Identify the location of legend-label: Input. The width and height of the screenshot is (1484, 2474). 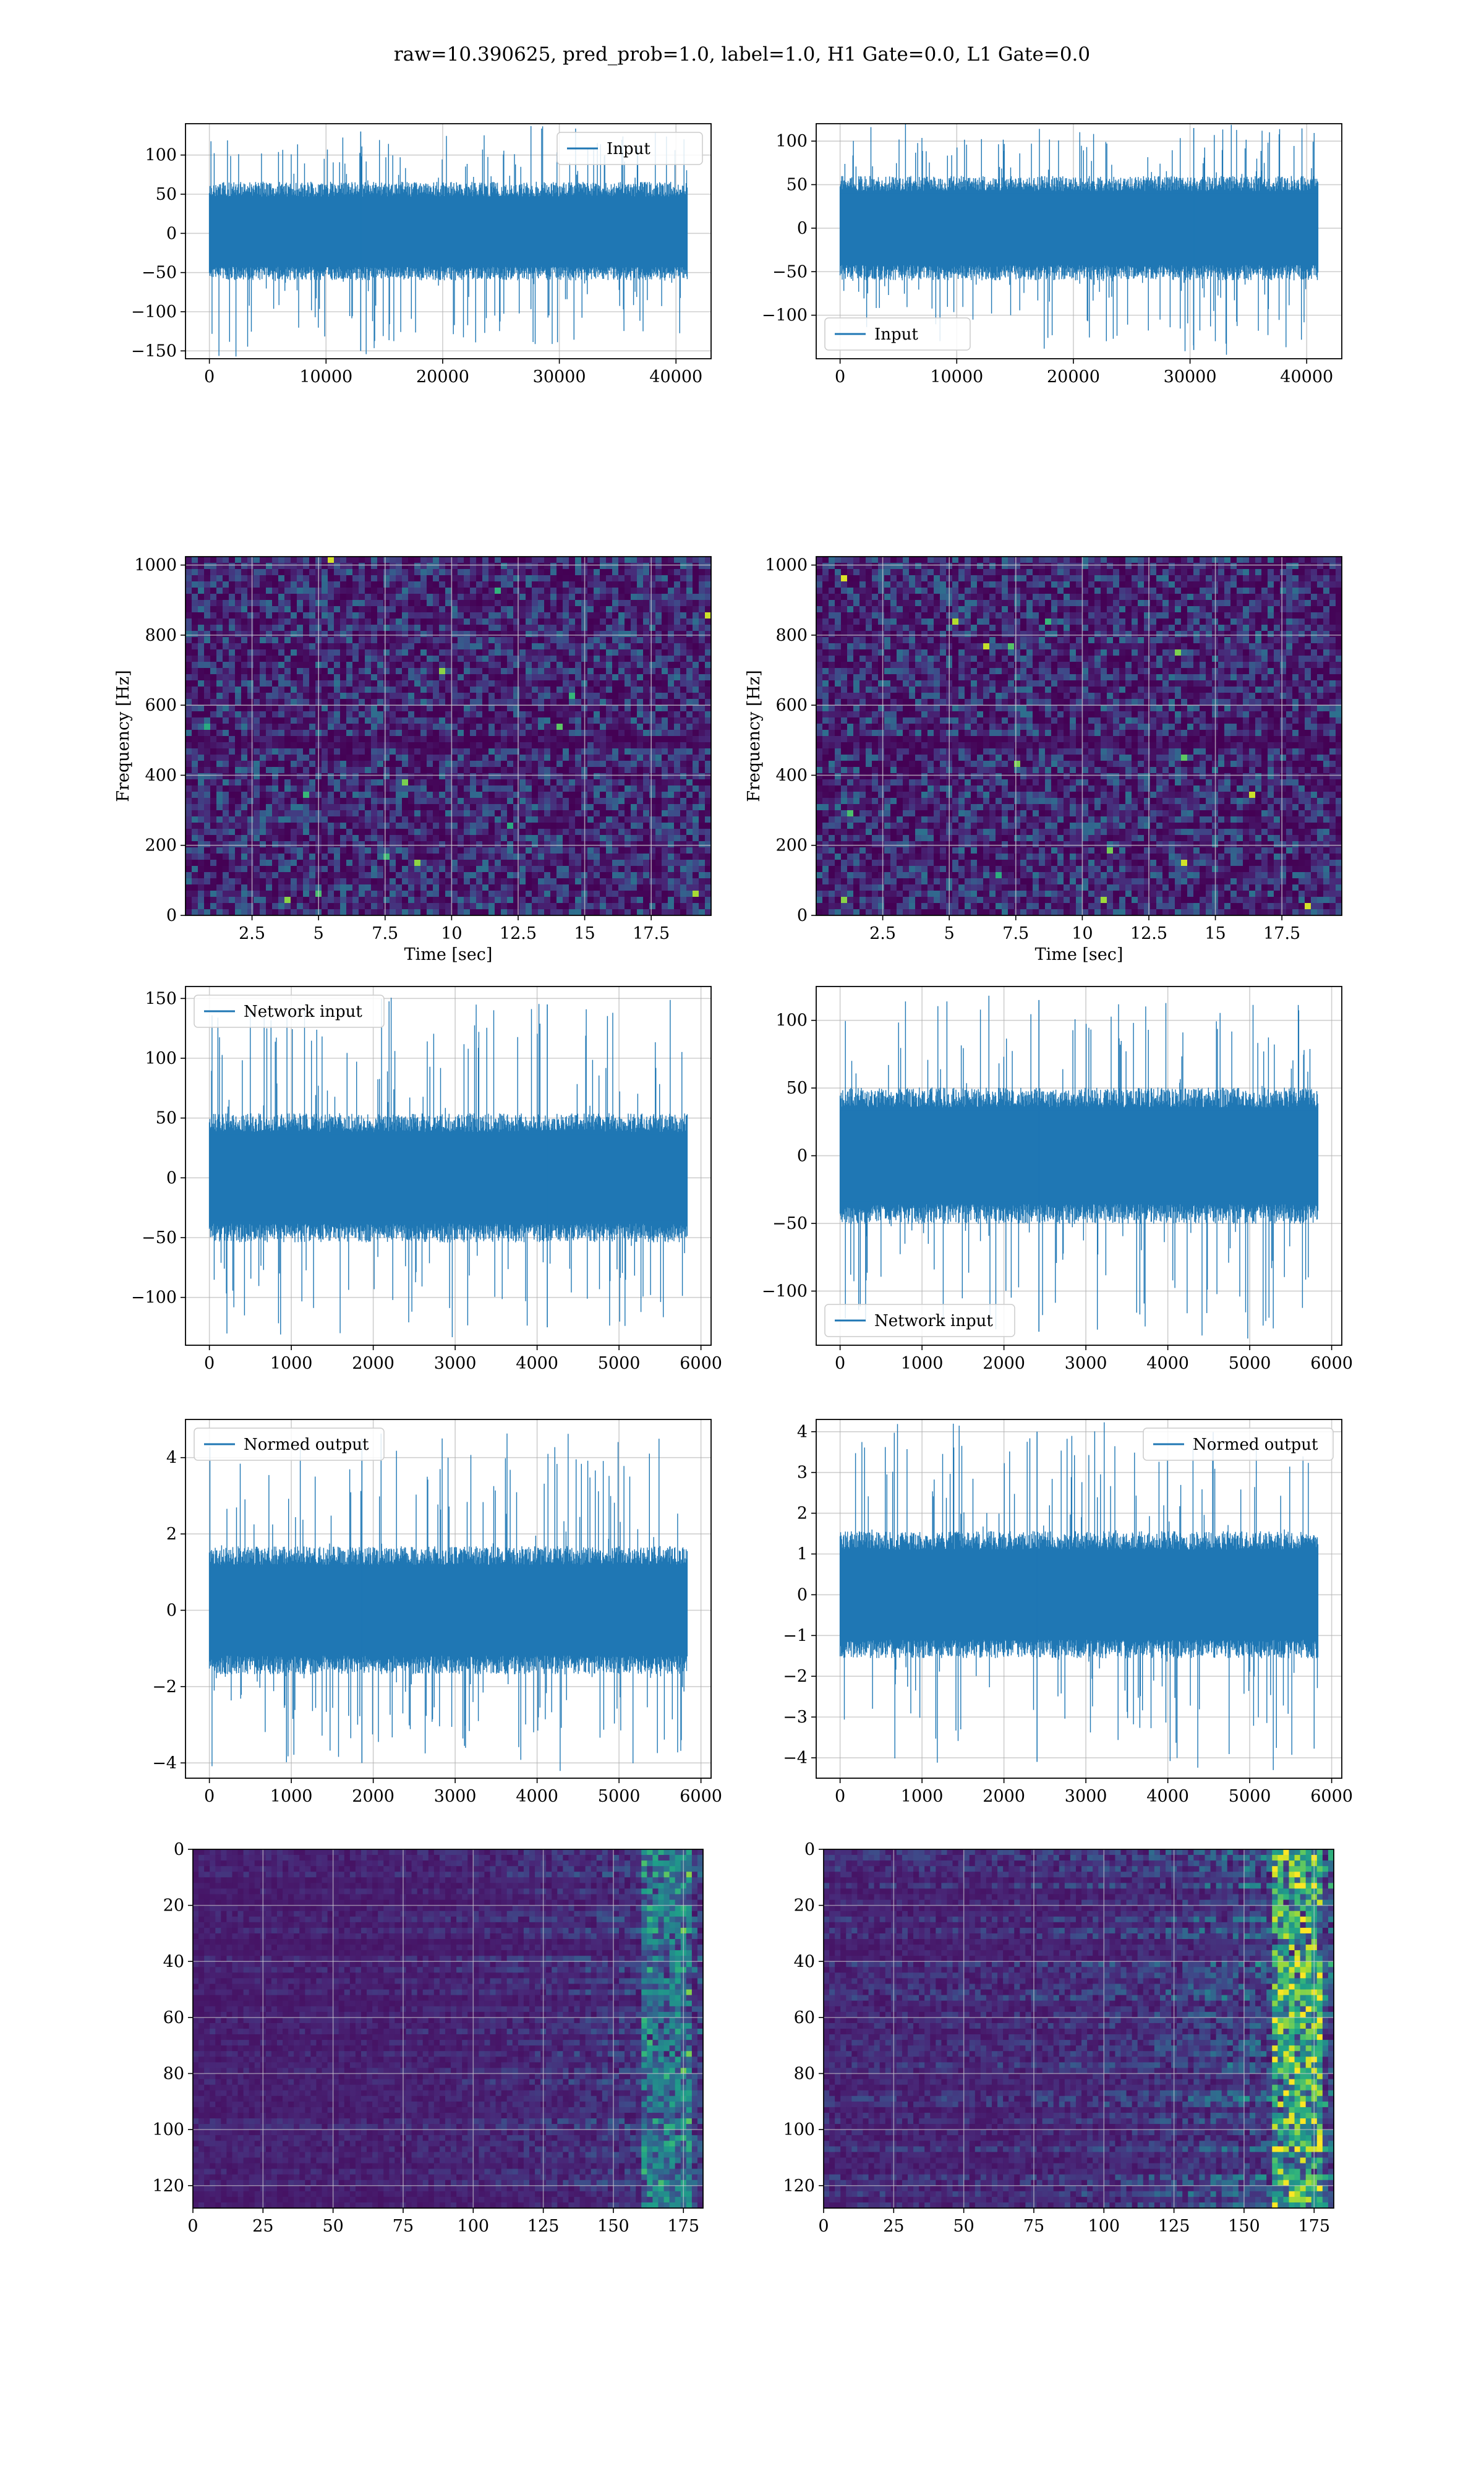
(628, 149).